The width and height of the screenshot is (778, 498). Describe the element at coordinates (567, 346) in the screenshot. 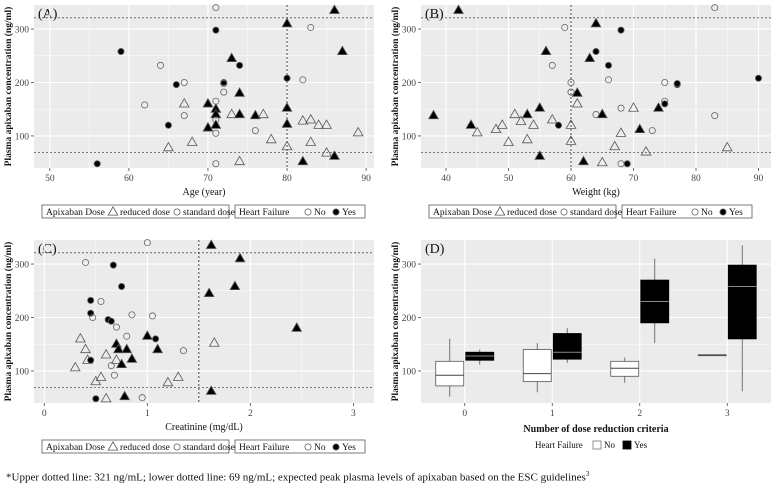

I see `box-yes-hf` at that location.